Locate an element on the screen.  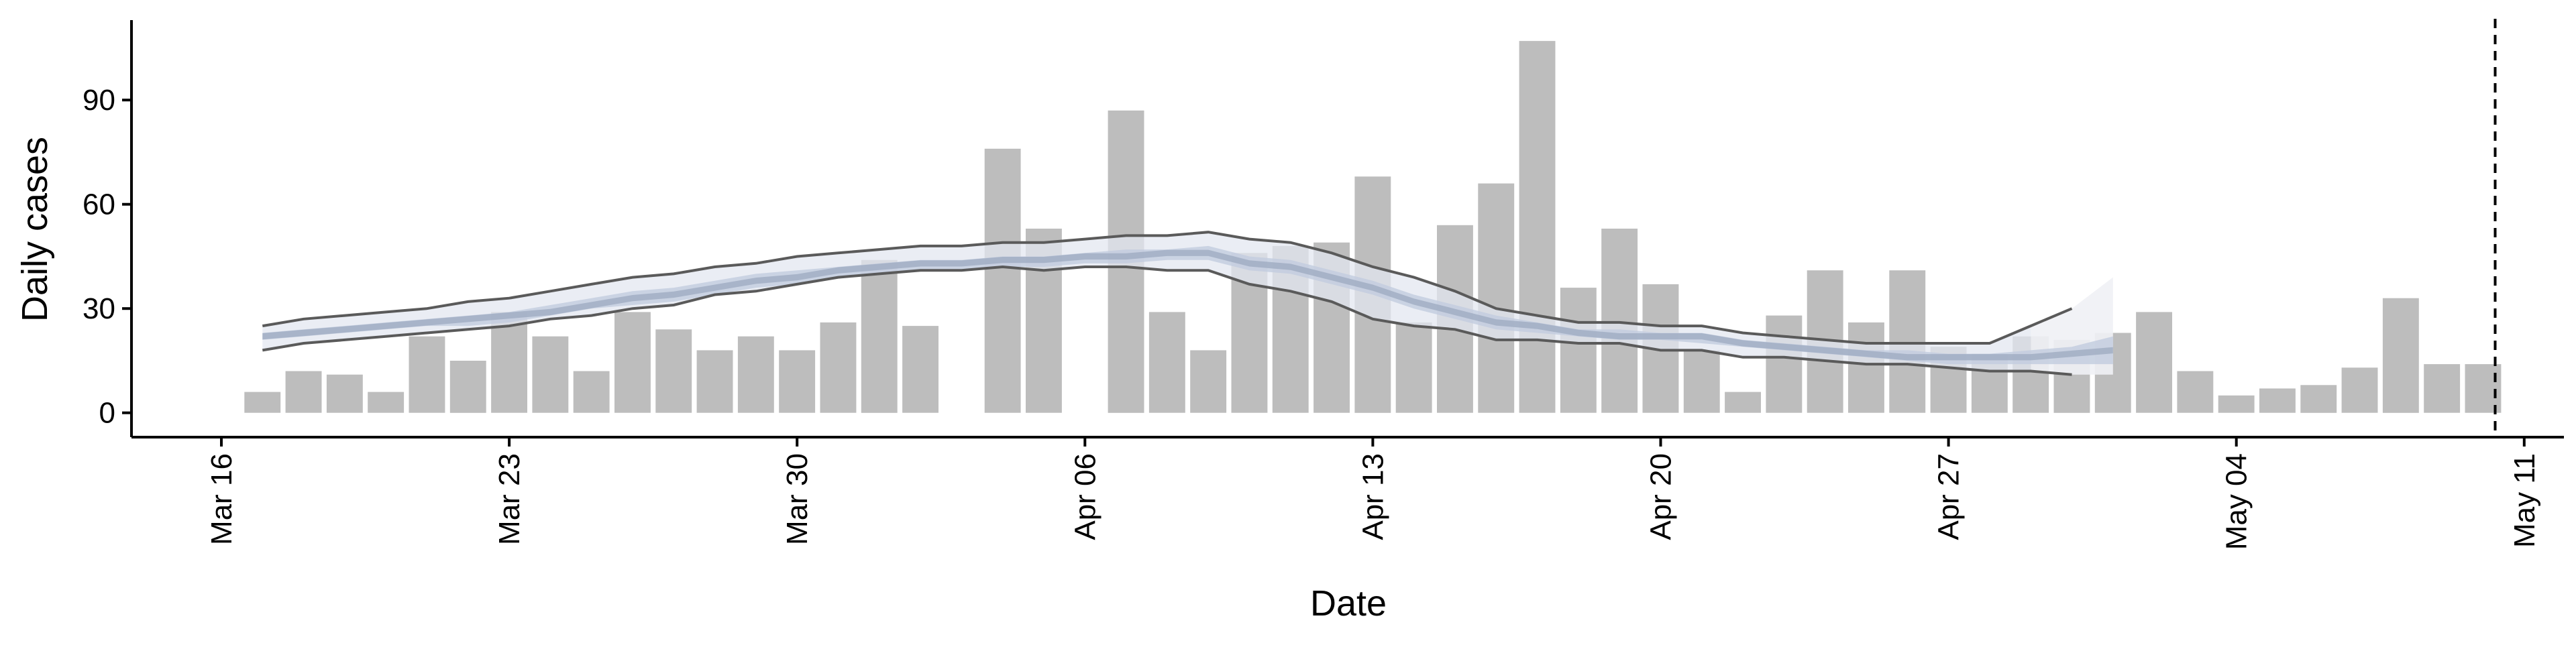
x-tick-label: Mar 23 is located at coordinates (509, 499).